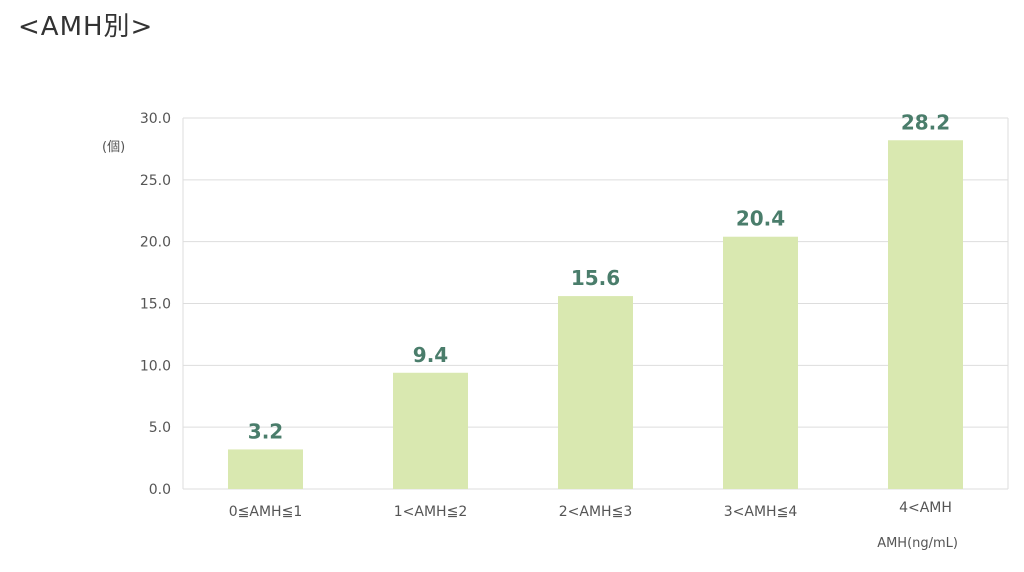 This screenshot has height=572, width=1024. Describe the element at coordinates (155, 181) in the screenshot. I see `y-tick-label: 25.0` at that location.